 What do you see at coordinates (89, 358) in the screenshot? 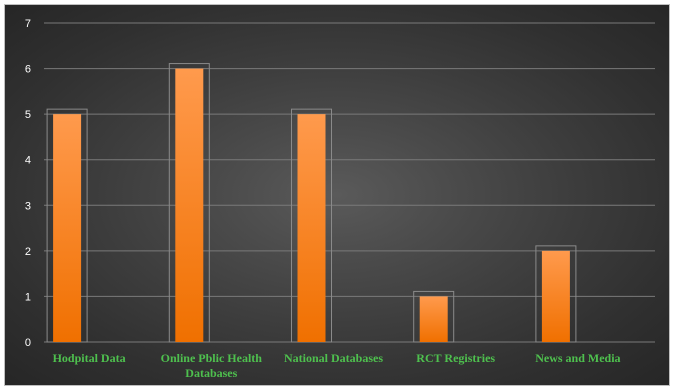
I see `x-category-label: Hodpital Data` at bounding box center [89, 358].